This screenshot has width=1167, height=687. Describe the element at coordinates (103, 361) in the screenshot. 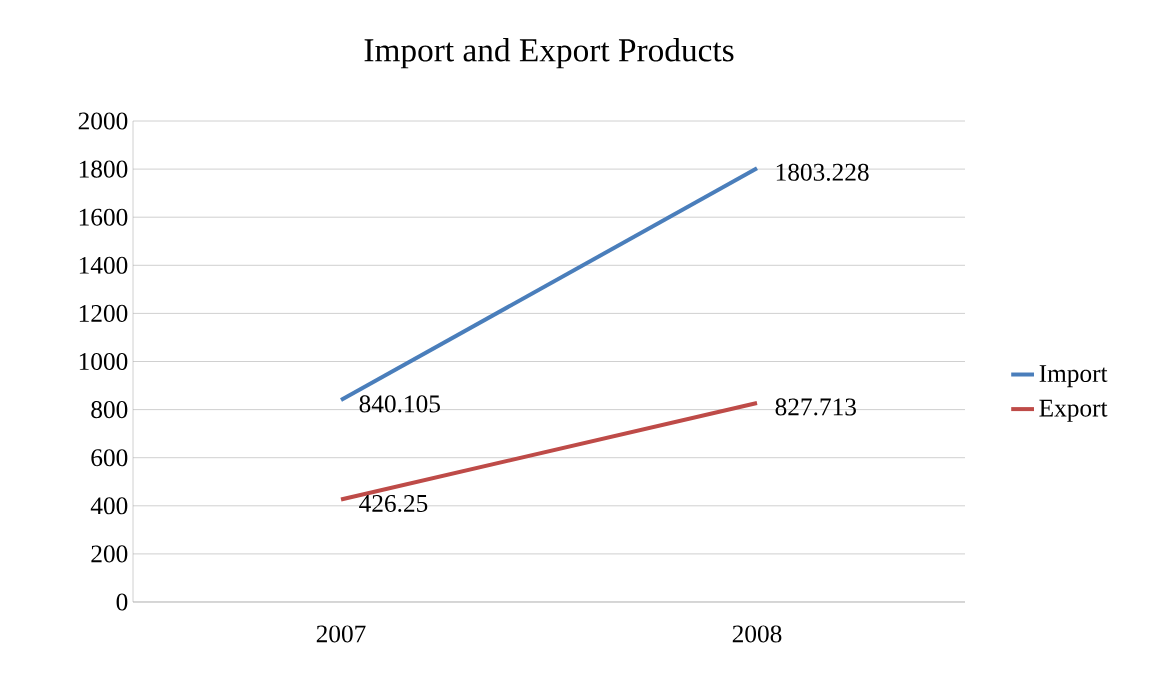

I see `y-tick-label: 1000` at that location.